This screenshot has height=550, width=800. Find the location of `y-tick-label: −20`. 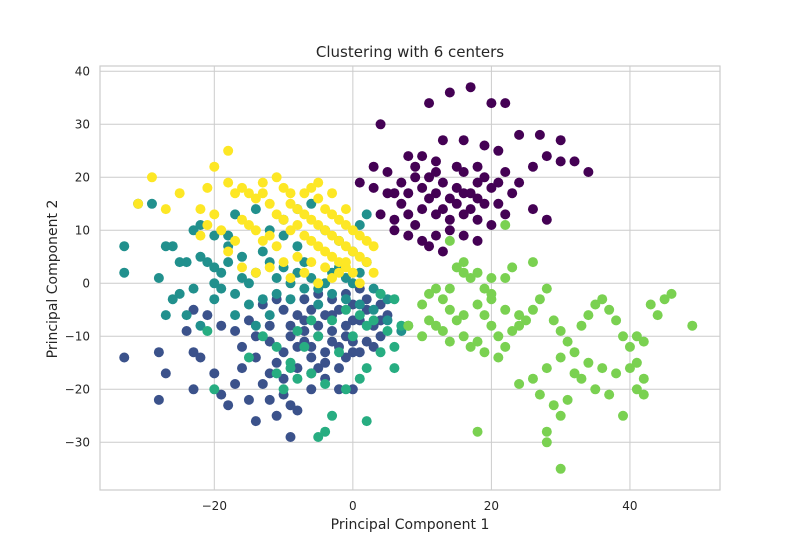

y-tick-label: −20 is located at coordinates (77, 389).